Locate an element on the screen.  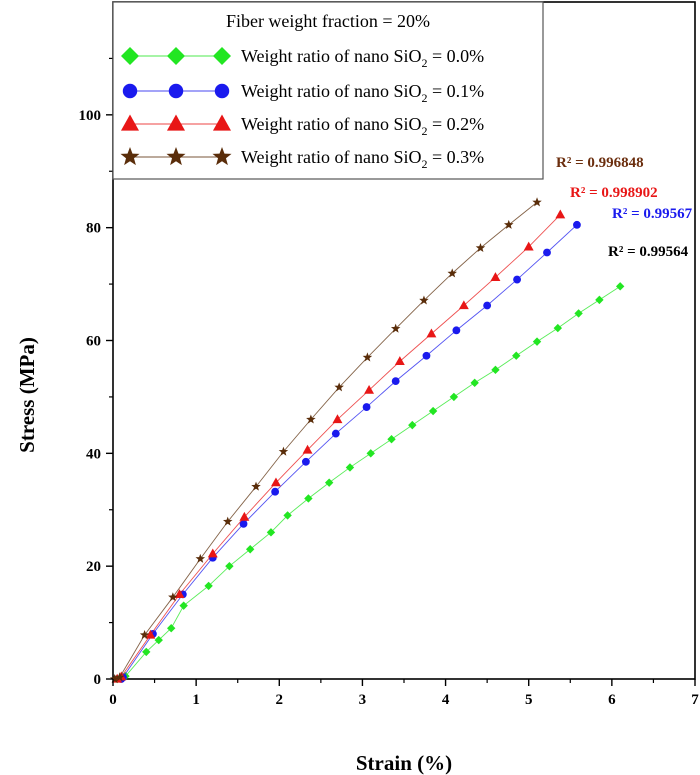
y-axis-title: Stress (MPa) is located at coordinates (27, 395).